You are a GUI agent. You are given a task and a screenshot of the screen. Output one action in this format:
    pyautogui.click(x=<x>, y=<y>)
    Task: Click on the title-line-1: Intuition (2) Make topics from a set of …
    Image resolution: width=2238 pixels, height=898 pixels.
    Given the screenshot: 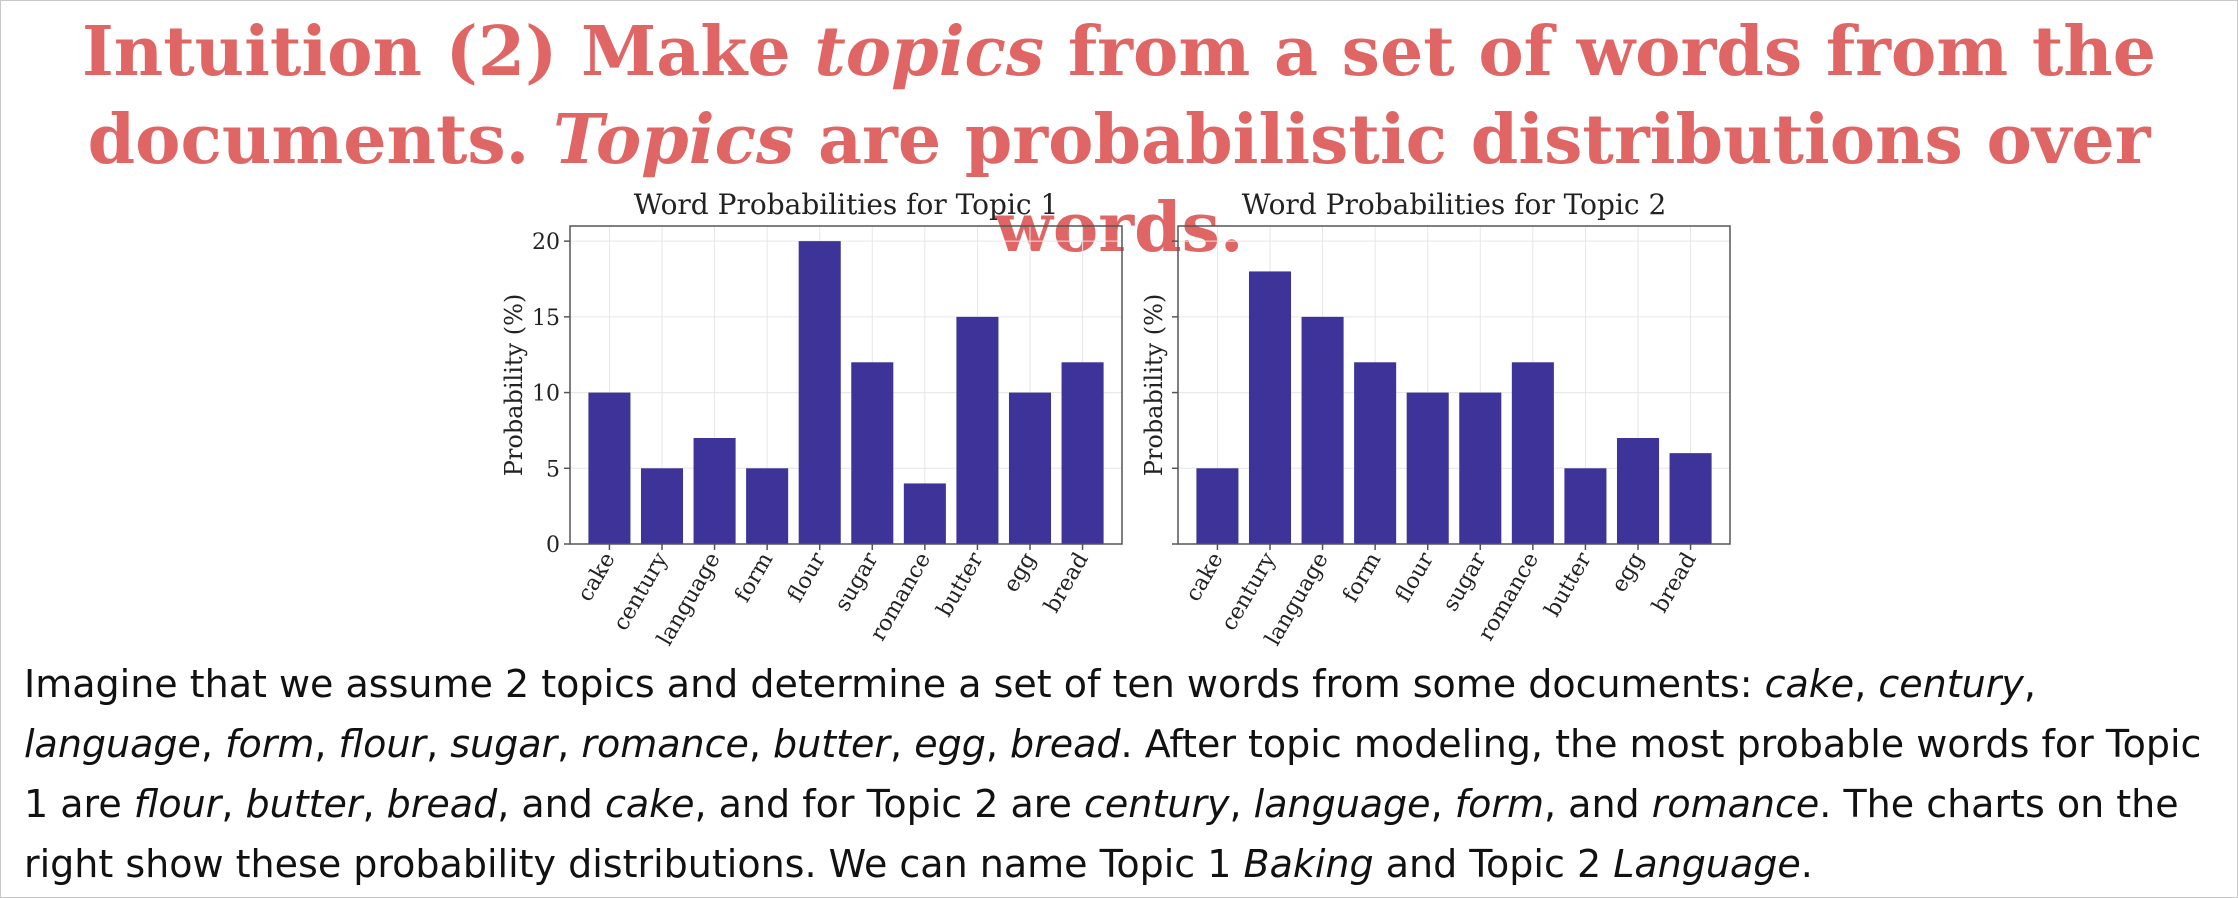 What is the action you would take?
    pyautogui.click(x=1119, y=52)
    